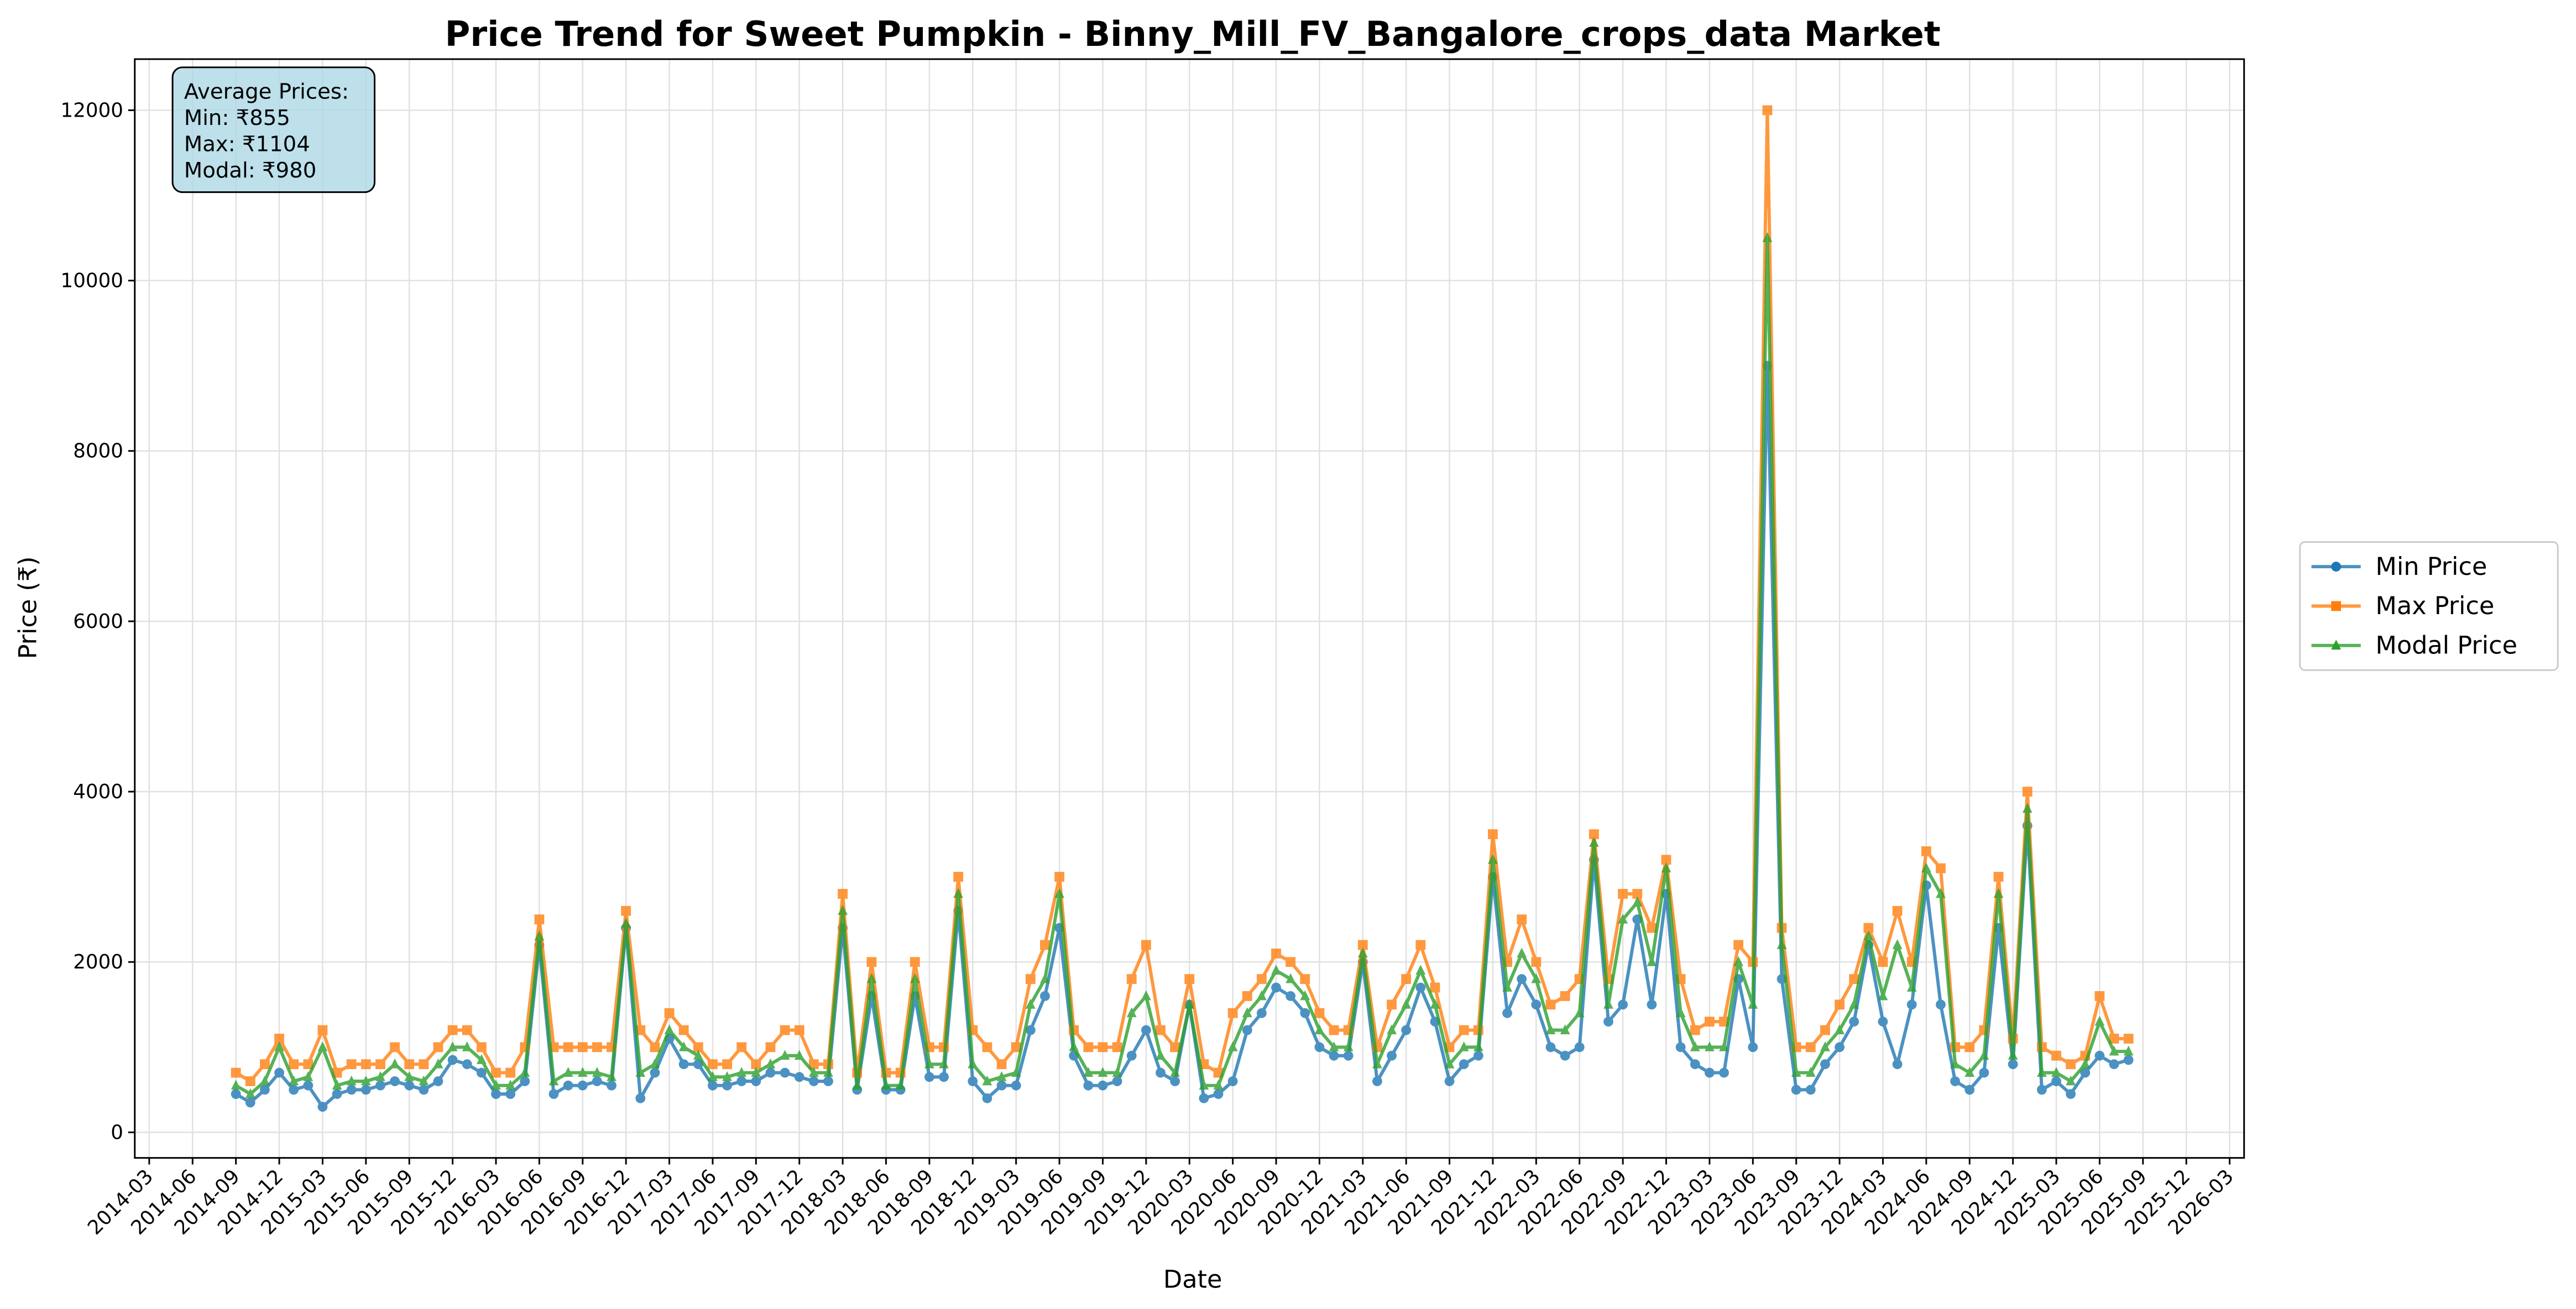  I want to click on y-tick-label: 0, so click(117, 1132).